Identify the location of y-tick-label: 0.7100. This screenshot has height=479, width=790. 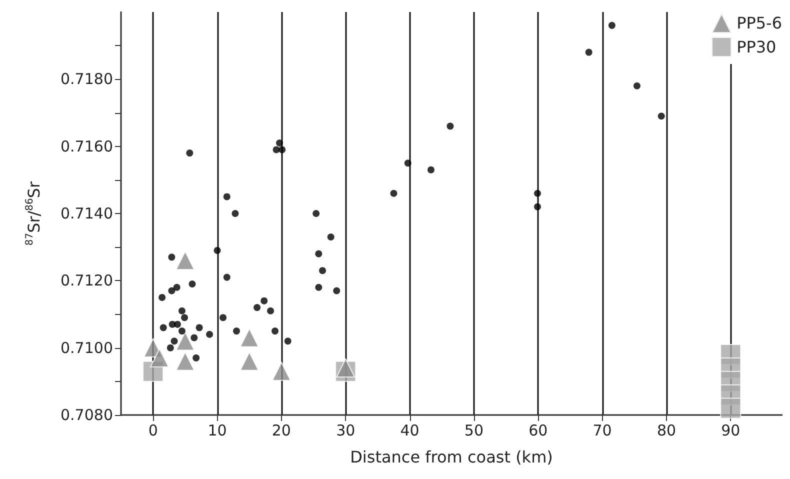
(86, 347).